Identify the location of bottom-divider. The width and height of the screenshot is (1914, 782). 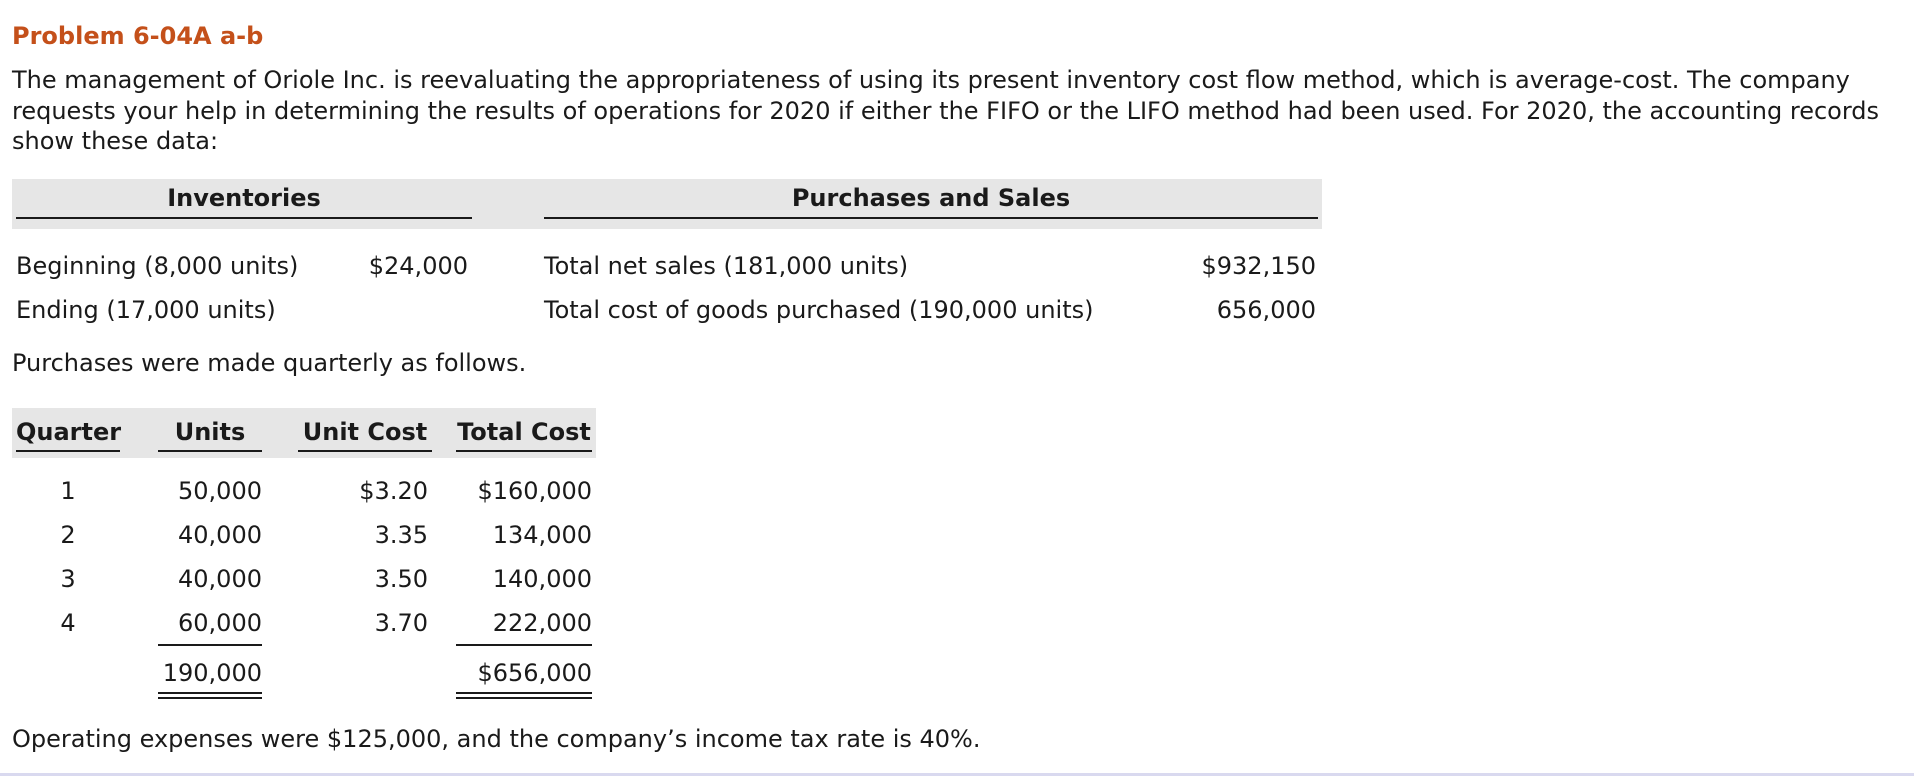
(957, 774).